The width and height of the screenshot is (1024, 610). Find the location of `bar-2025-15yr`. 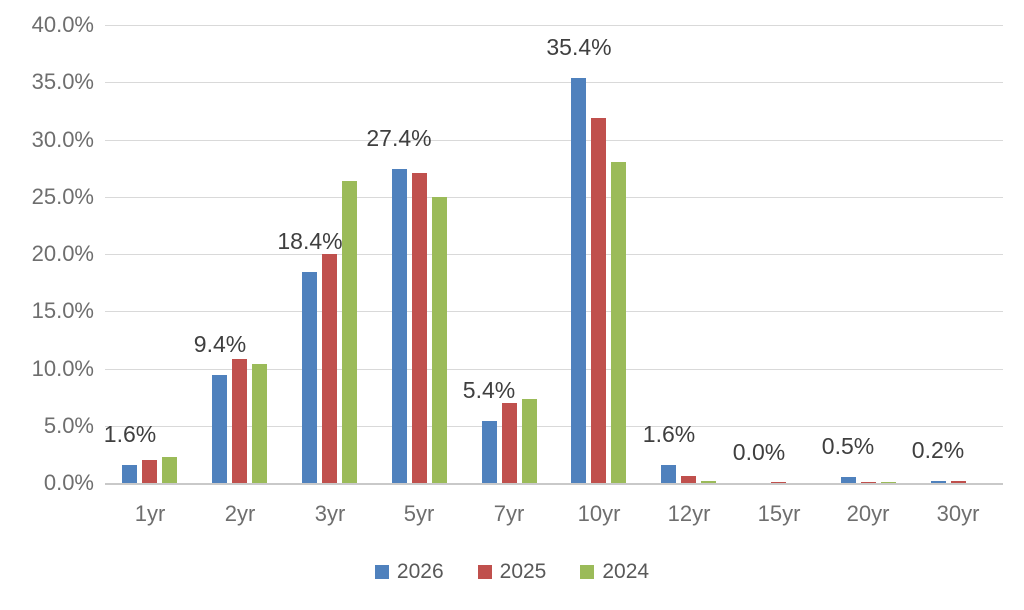

bar-2025-15yr is located at coordinates (778, 482).